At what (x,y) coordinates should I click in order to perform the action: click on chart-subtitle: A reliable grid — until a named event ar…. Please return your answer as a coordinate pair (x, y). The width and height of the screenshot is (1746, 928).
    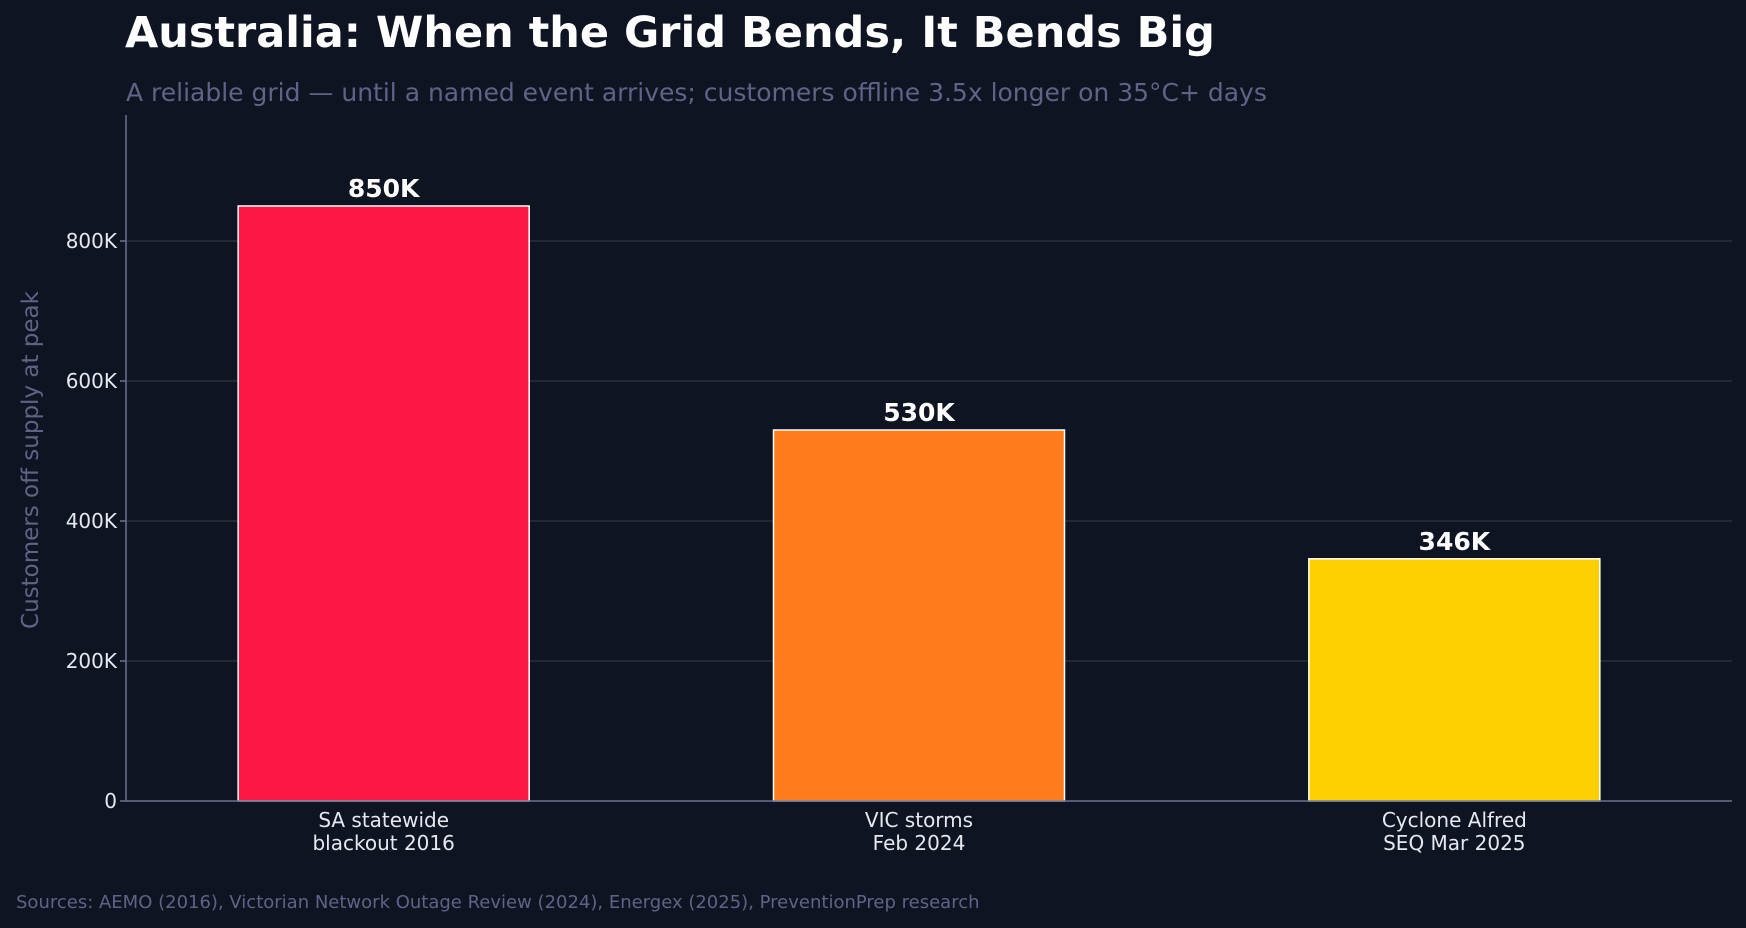
    Looking at the image, I should click on (696, 92).